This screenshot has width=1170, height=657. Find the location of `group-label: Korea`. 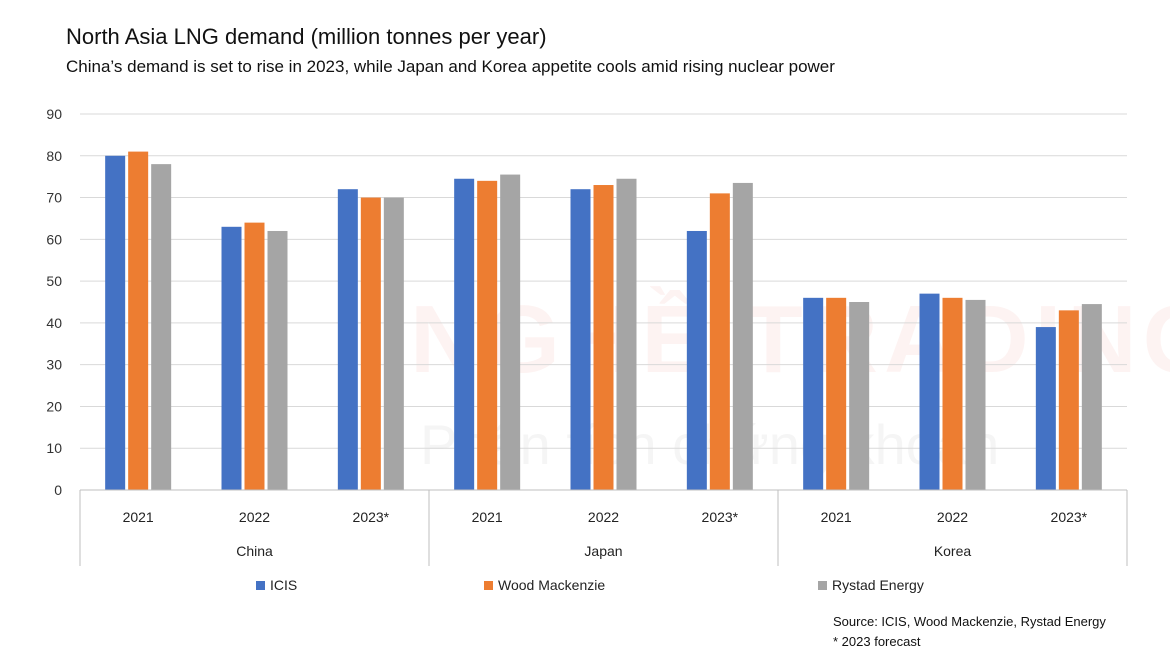

group-label: Korea is located at coordinates (953, 551).